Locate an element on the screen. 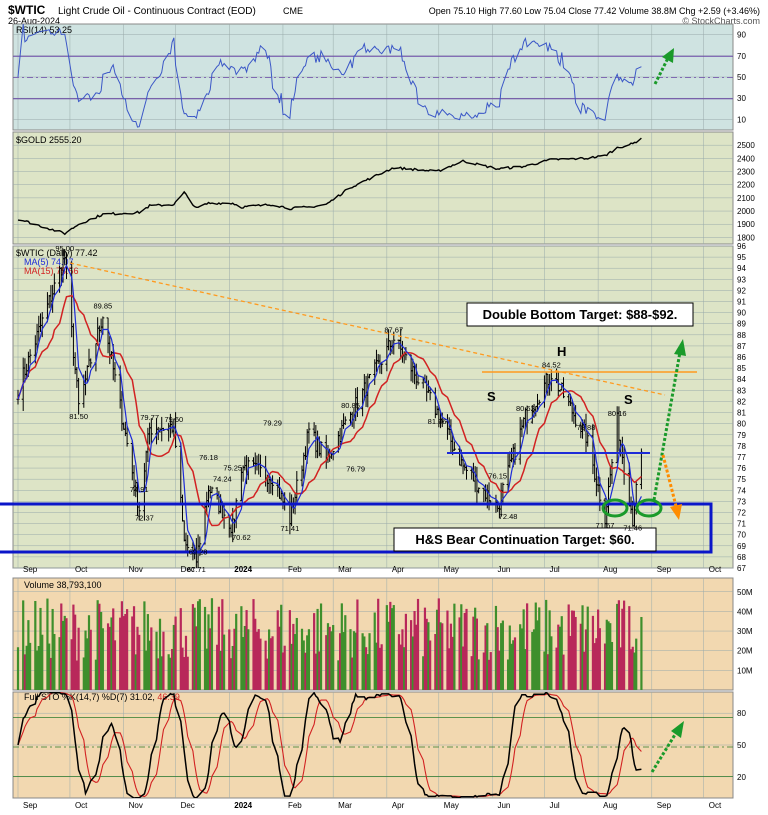  month-label: Sep is located at coordinates (664, 805).